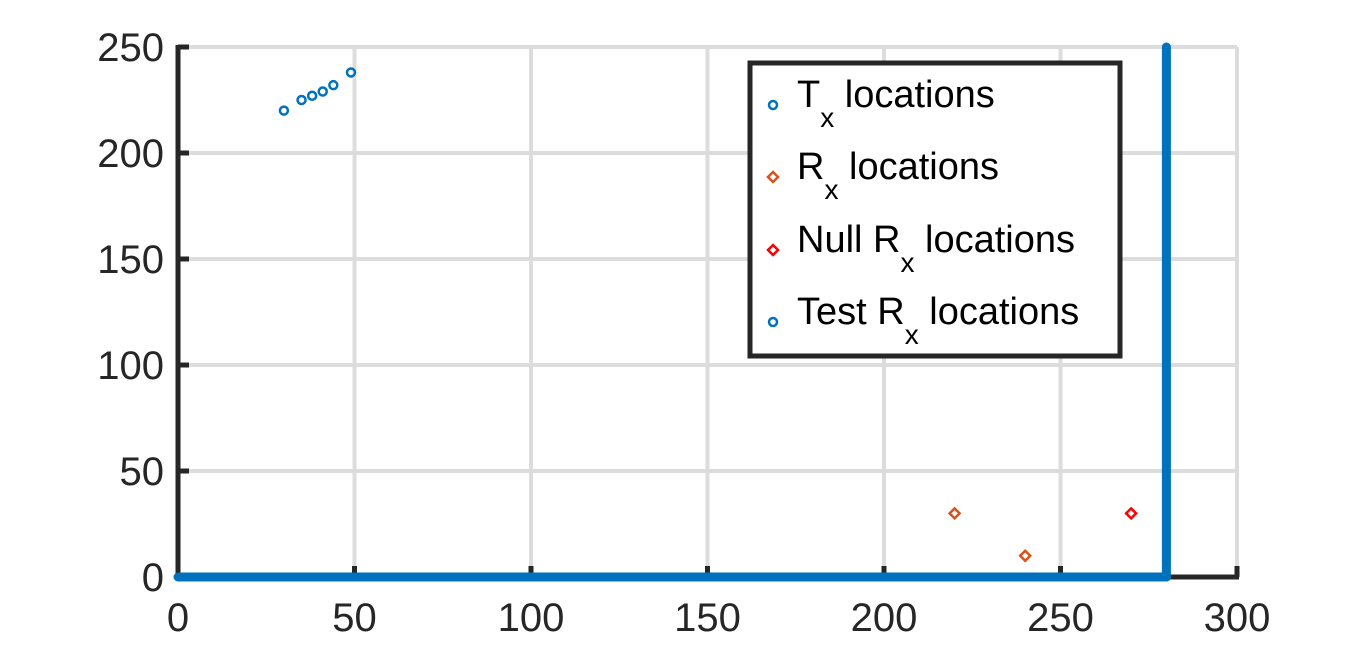  I want to click on y-tick-label: 50, so click(142, 472).